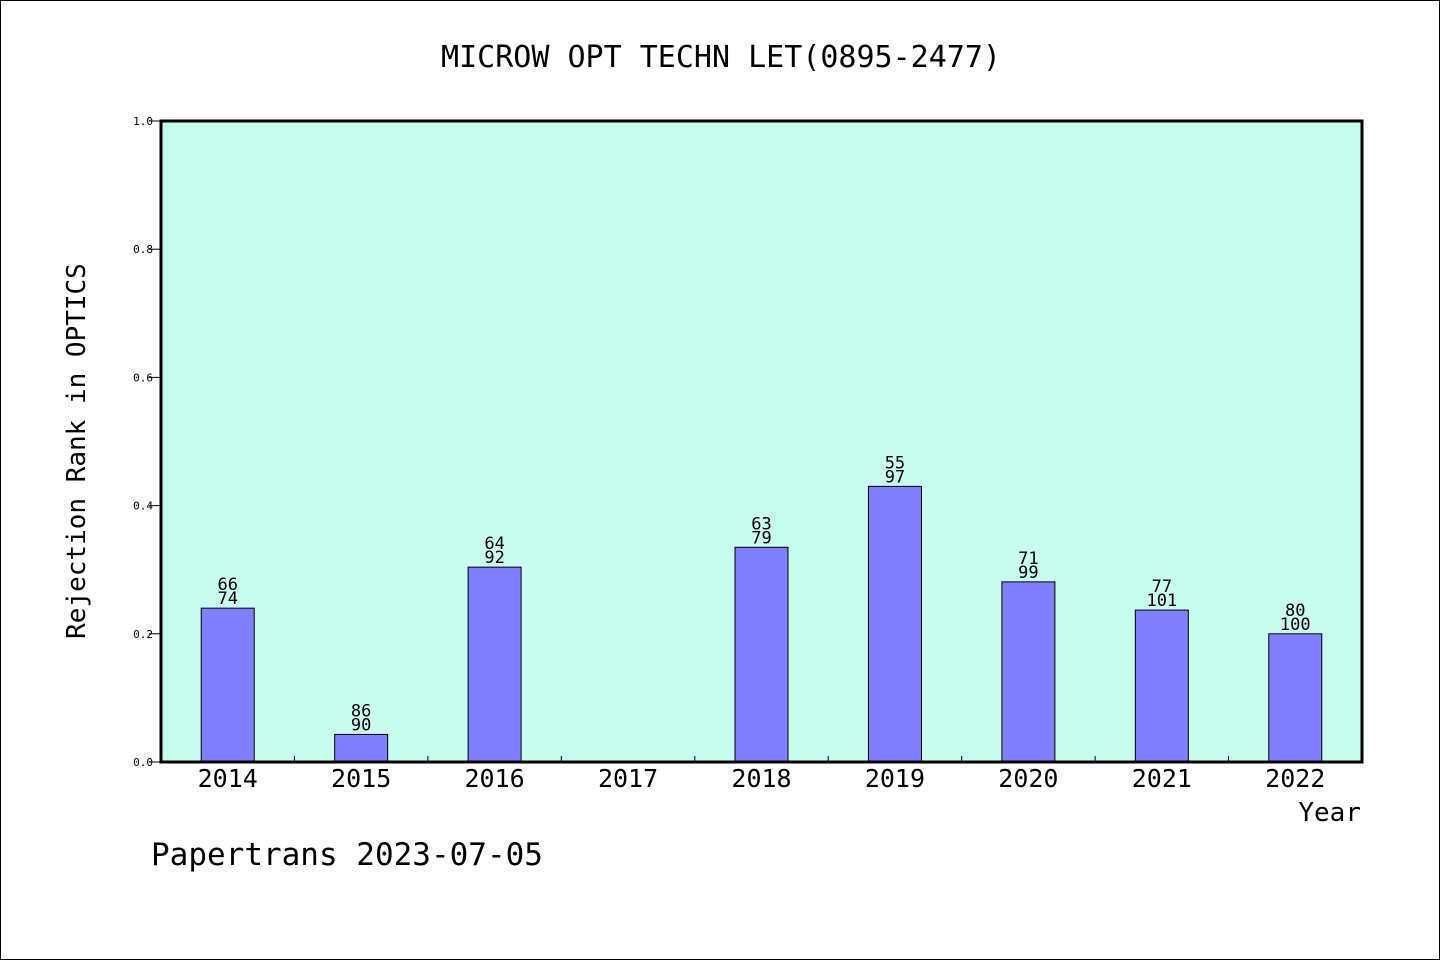 Image resolution: width=1440 pixels, height=961 pixels. Describe the element at coordinates (143, 506) in the screenshot. I see `y-tick-label: 0.4` at that location.